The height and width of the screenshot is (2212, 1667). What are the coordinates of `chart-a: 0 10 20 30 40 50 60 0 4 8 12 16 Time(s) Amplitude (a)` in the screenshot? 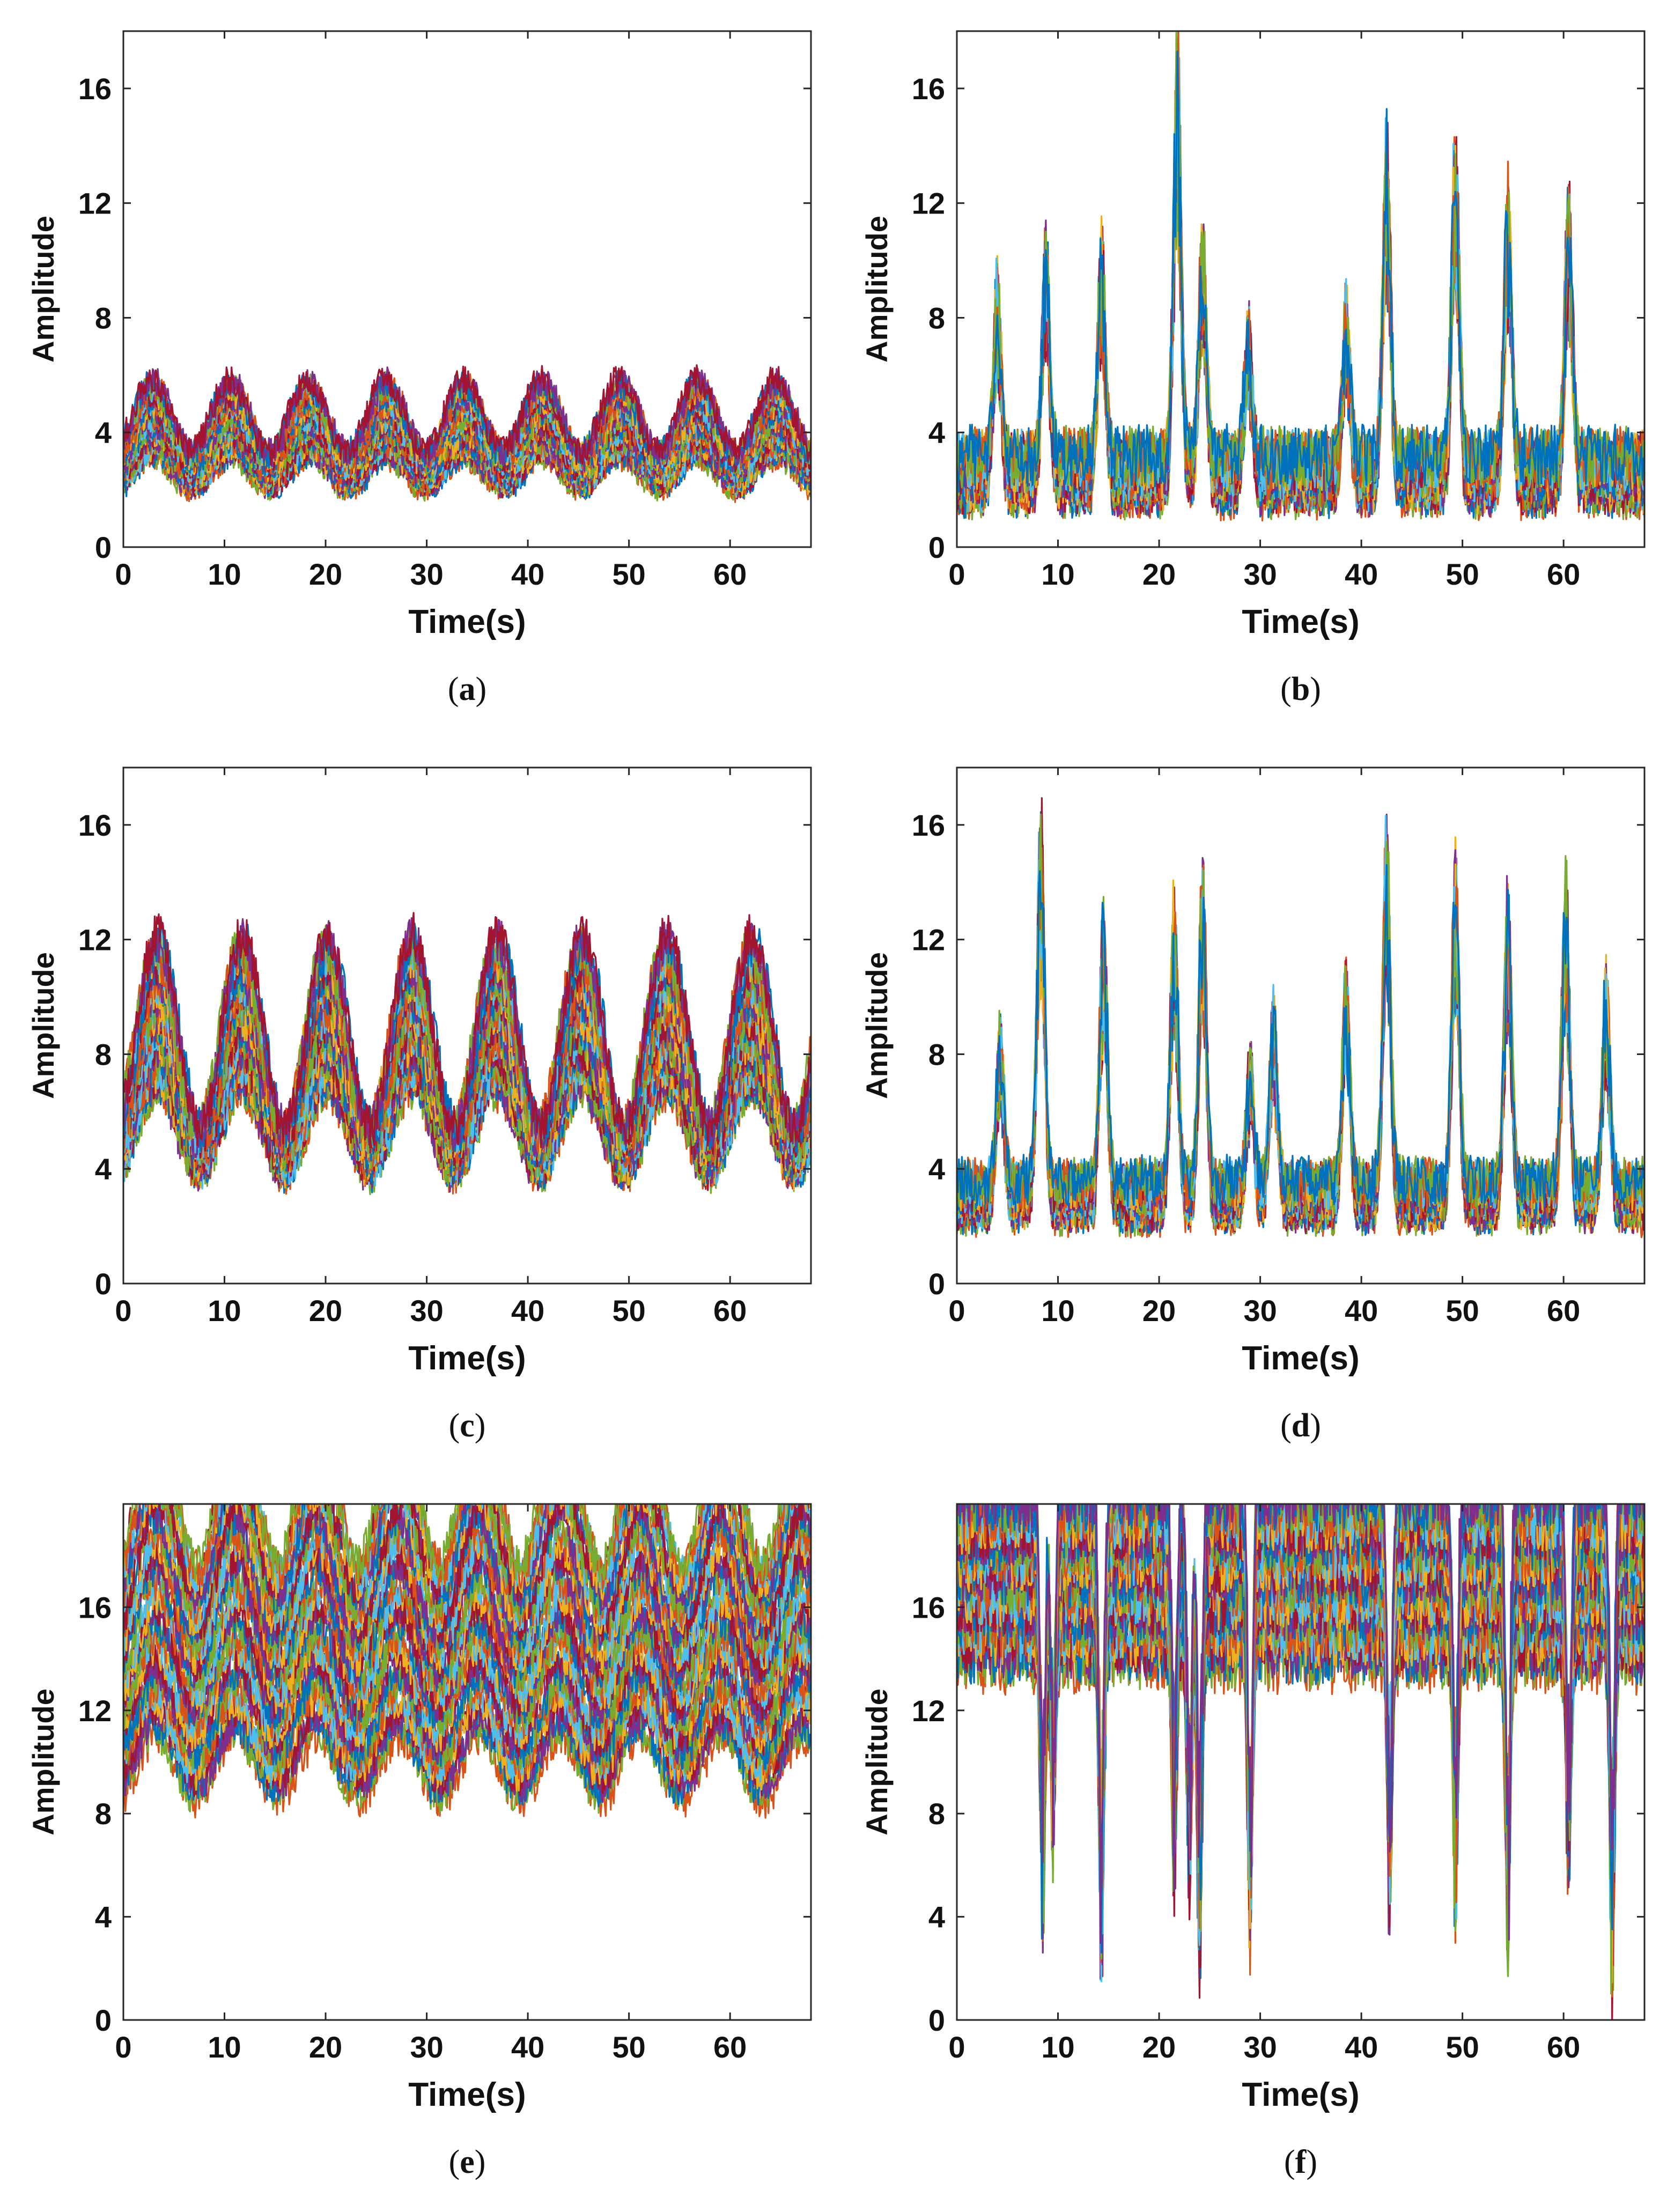 It's located at (419, 368).